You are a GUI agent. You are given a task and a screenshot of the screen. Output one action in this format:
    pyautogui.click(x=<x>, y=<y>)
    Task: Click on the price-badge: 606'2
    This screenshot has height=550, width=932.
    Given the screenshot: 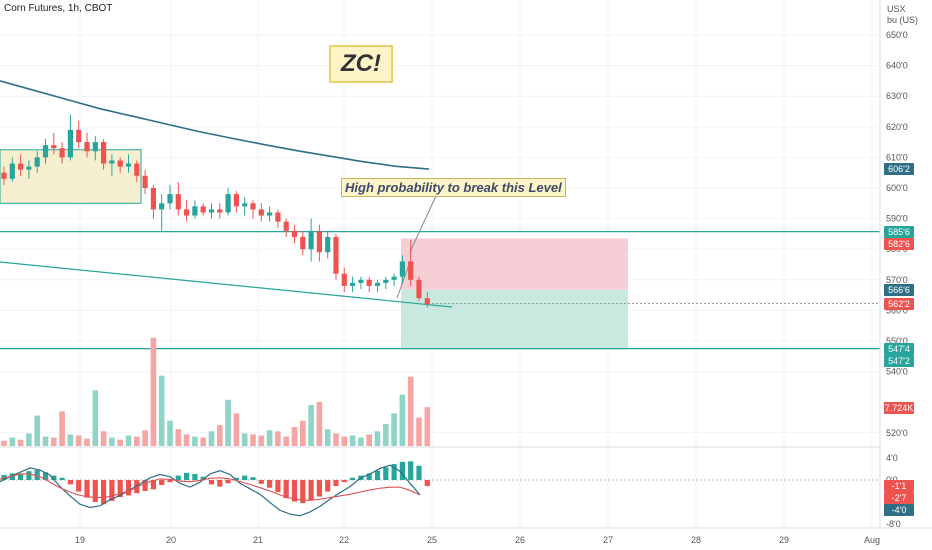 What is the action you would take?
    pyautogui.click(x=899, y=168)
    